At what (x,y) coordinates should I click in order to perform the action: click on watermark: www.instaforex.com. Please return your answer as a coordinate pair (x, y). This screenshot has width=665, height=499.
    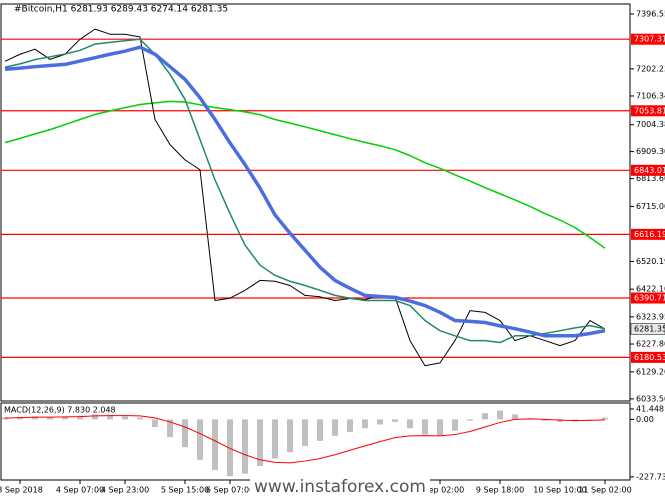
    Looking at the image, I should click on (340, 487).